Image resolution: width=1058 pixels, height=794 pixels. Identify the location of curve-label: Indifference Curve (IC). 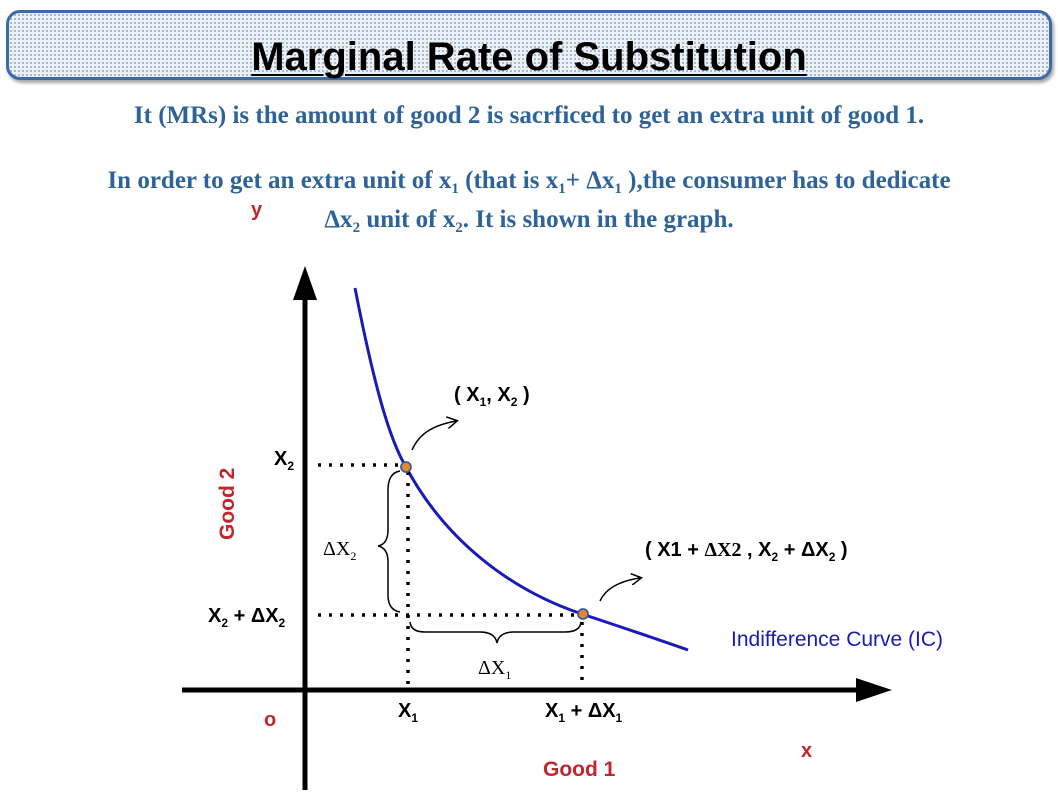
(837, 639).